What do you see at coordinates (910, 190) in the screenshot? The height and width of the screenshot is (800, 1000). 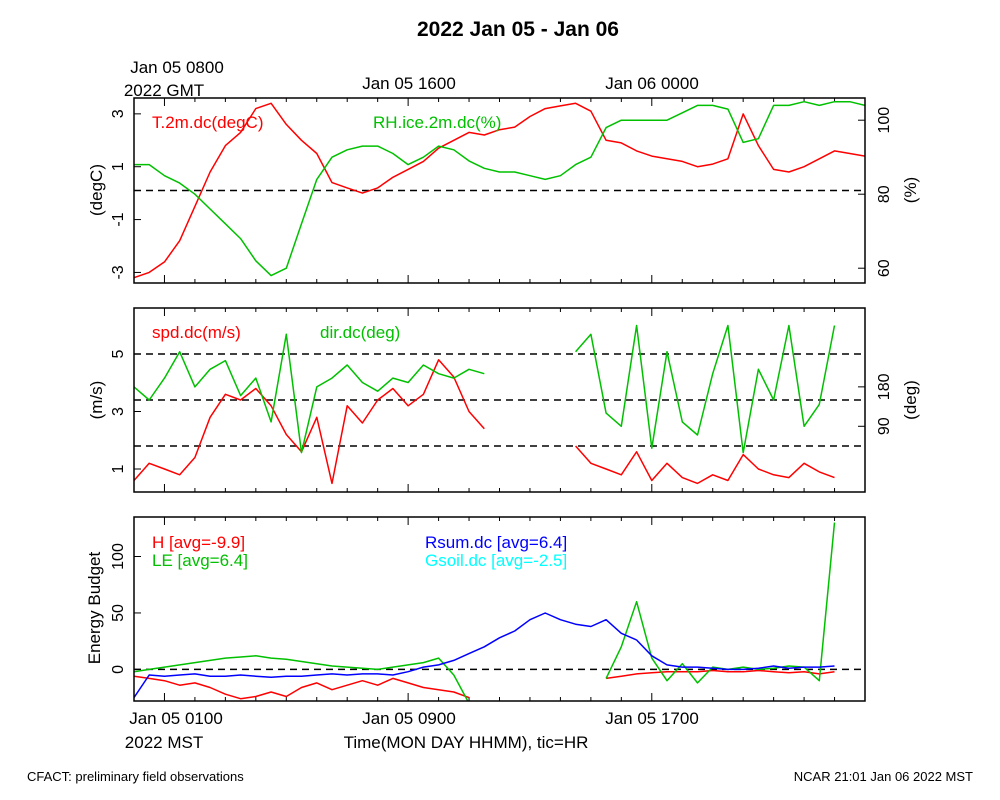 I see `y-axis-label-right: (%)` at bounding box center [910, 190].